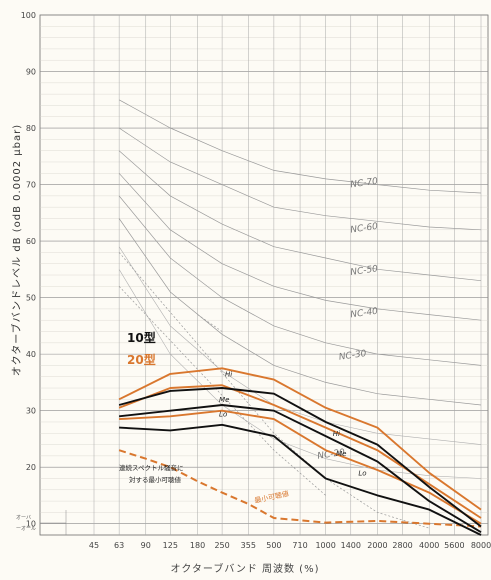 This screenshot has width=491, height=580. I want to click on nc-curve-label: NC-30, so click(352, 356).